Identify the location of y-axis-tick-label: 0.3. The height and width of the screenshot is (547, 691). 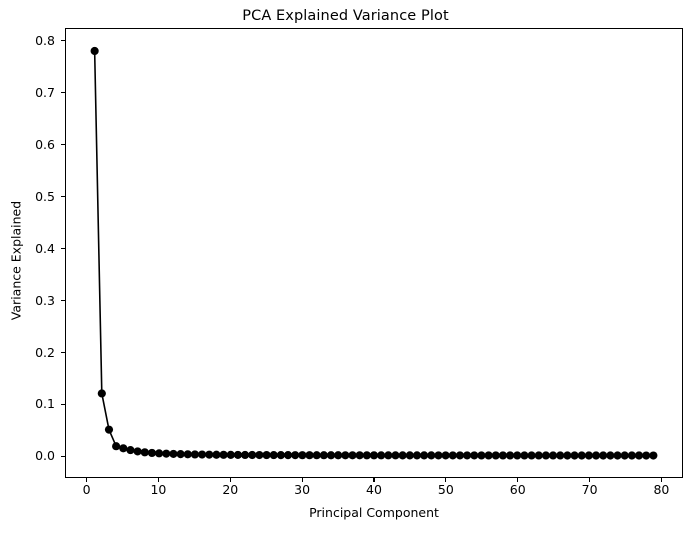
(45, 300).